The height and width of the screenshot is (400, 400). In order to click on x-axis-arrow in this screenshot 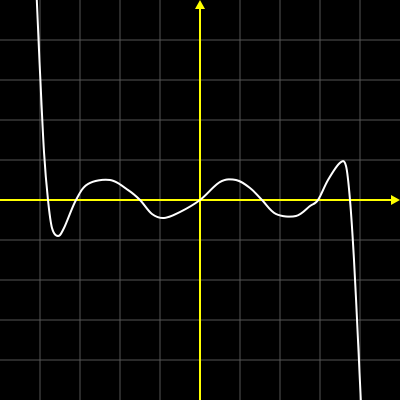, I will do `click(395, 200)`.